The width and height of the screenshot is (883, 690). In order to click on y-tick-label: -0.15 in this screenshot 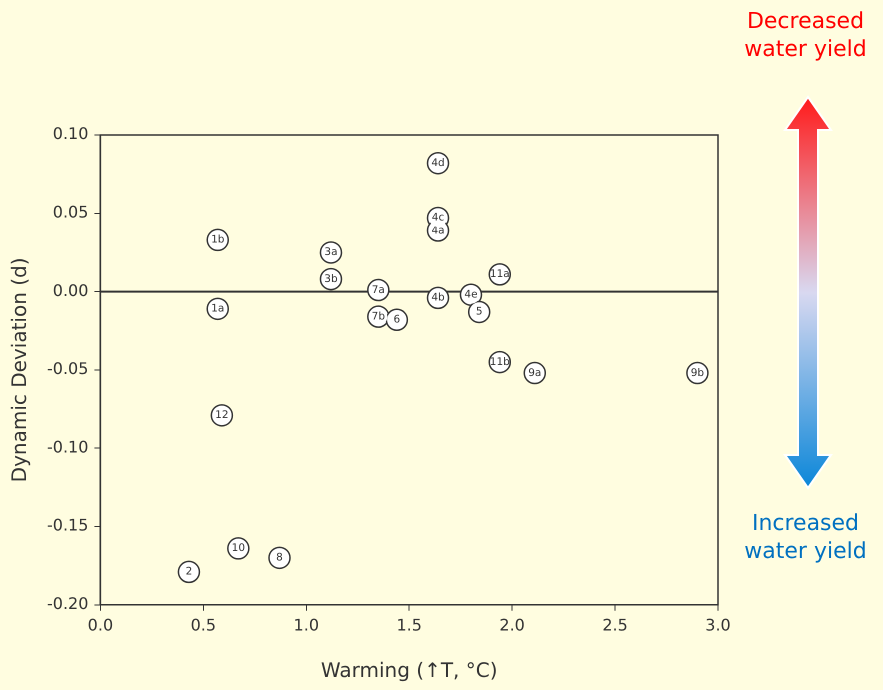, I will do `click(67, 525)`.